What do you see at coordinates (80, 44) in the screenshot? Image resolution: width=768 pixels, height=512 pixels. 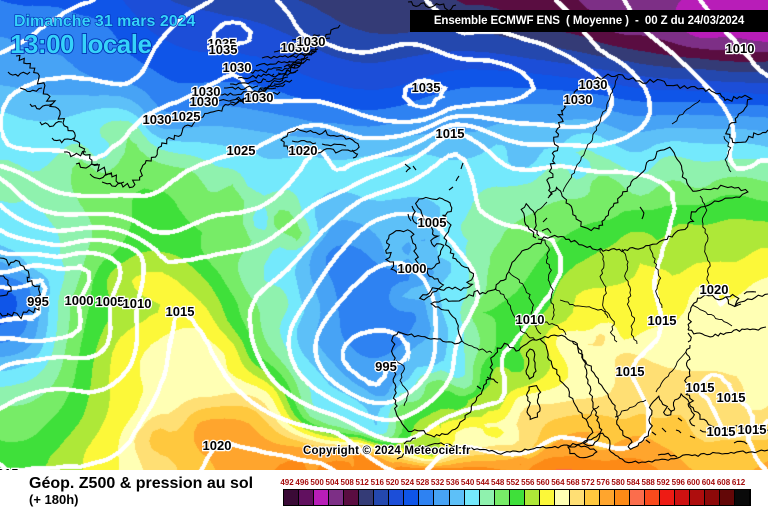 I see `svg-text: 13:00 locale` at bounding box center [80, 44].